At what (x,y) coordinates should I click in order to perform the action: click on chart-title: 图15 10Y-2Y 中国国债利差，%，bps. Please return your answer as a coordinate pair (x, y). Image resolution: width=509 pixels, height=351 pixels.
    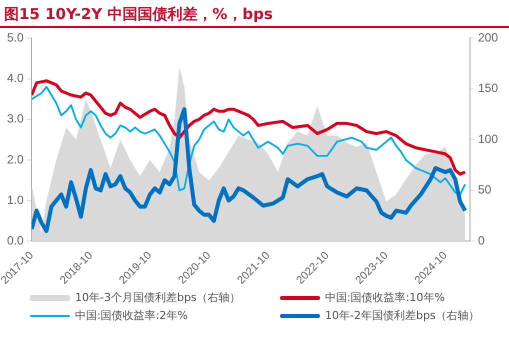
    Looking at the image, I should click on (254, 14).